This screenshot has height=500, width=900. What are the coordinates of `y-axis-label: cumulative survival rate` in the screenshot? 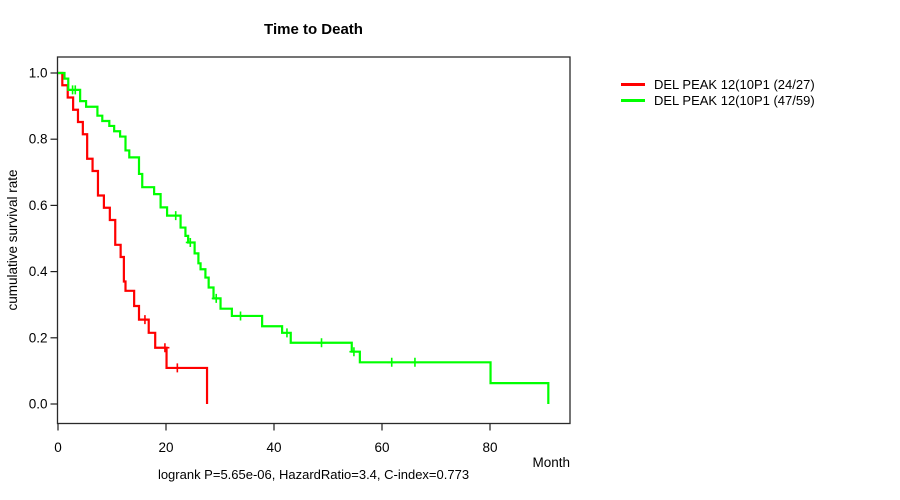 It's located at (12, 239).